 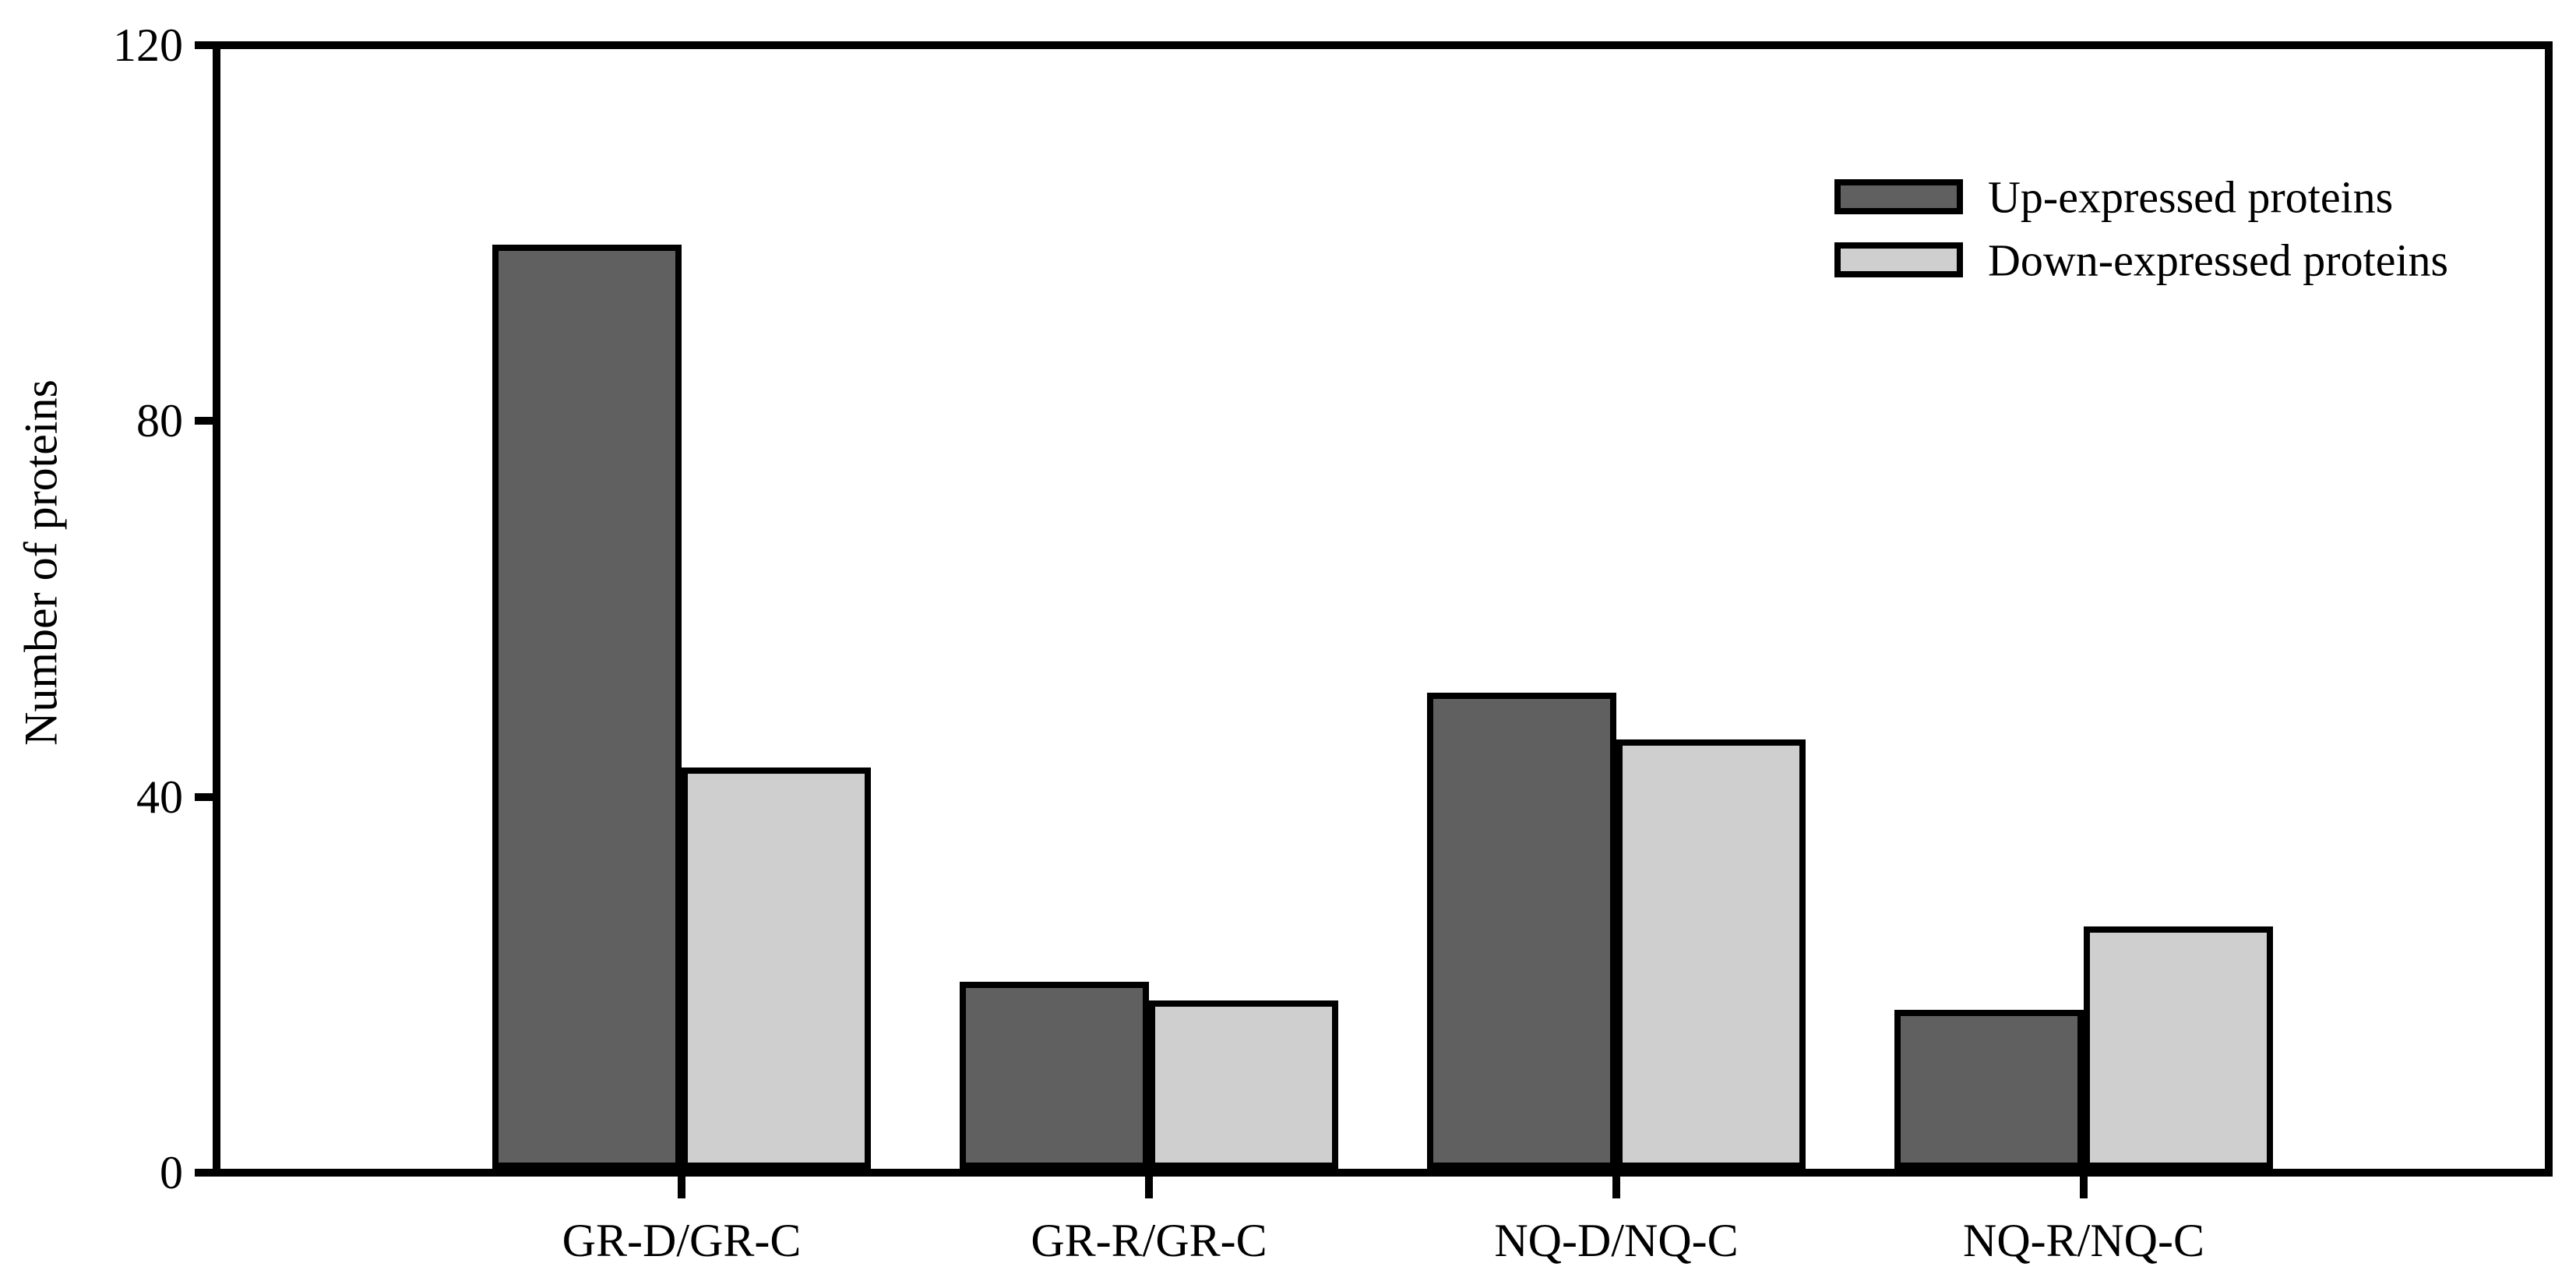 I want to click on x-axis-label: NQ-R/NQ-C, so click(x=2083, y=1240).